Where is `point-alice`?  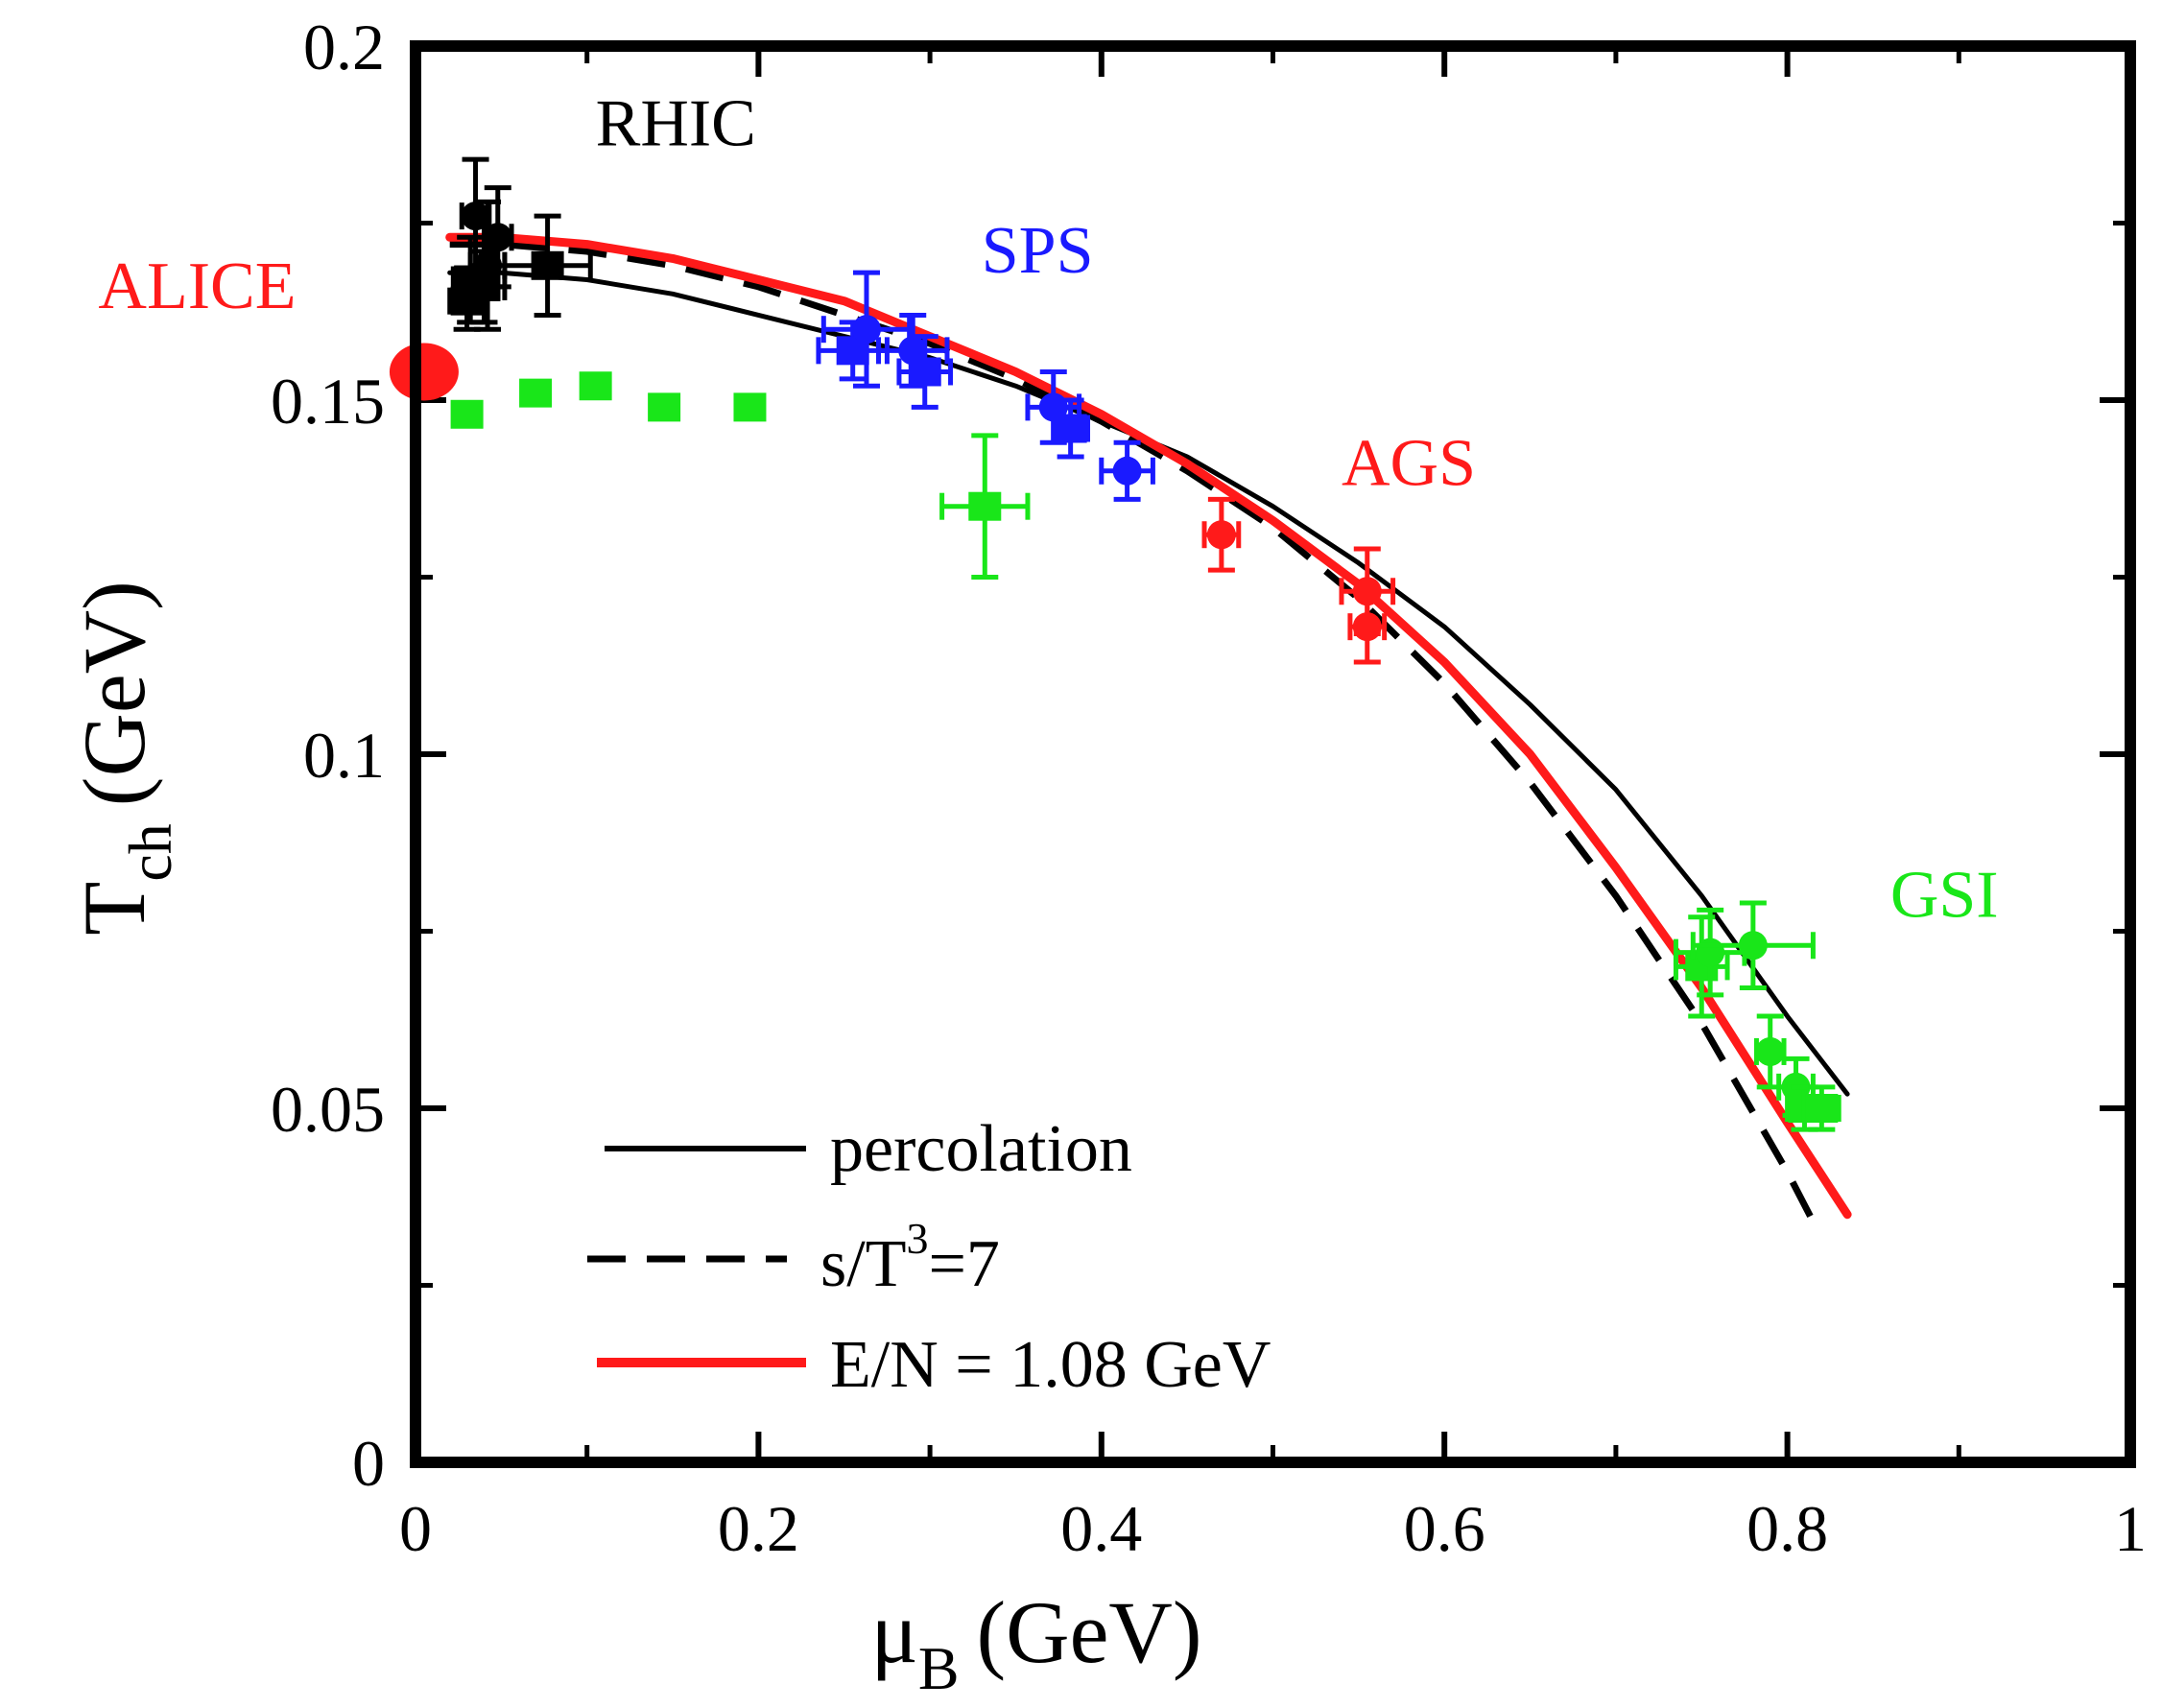
point-alice is located at coordinates (424, 372).